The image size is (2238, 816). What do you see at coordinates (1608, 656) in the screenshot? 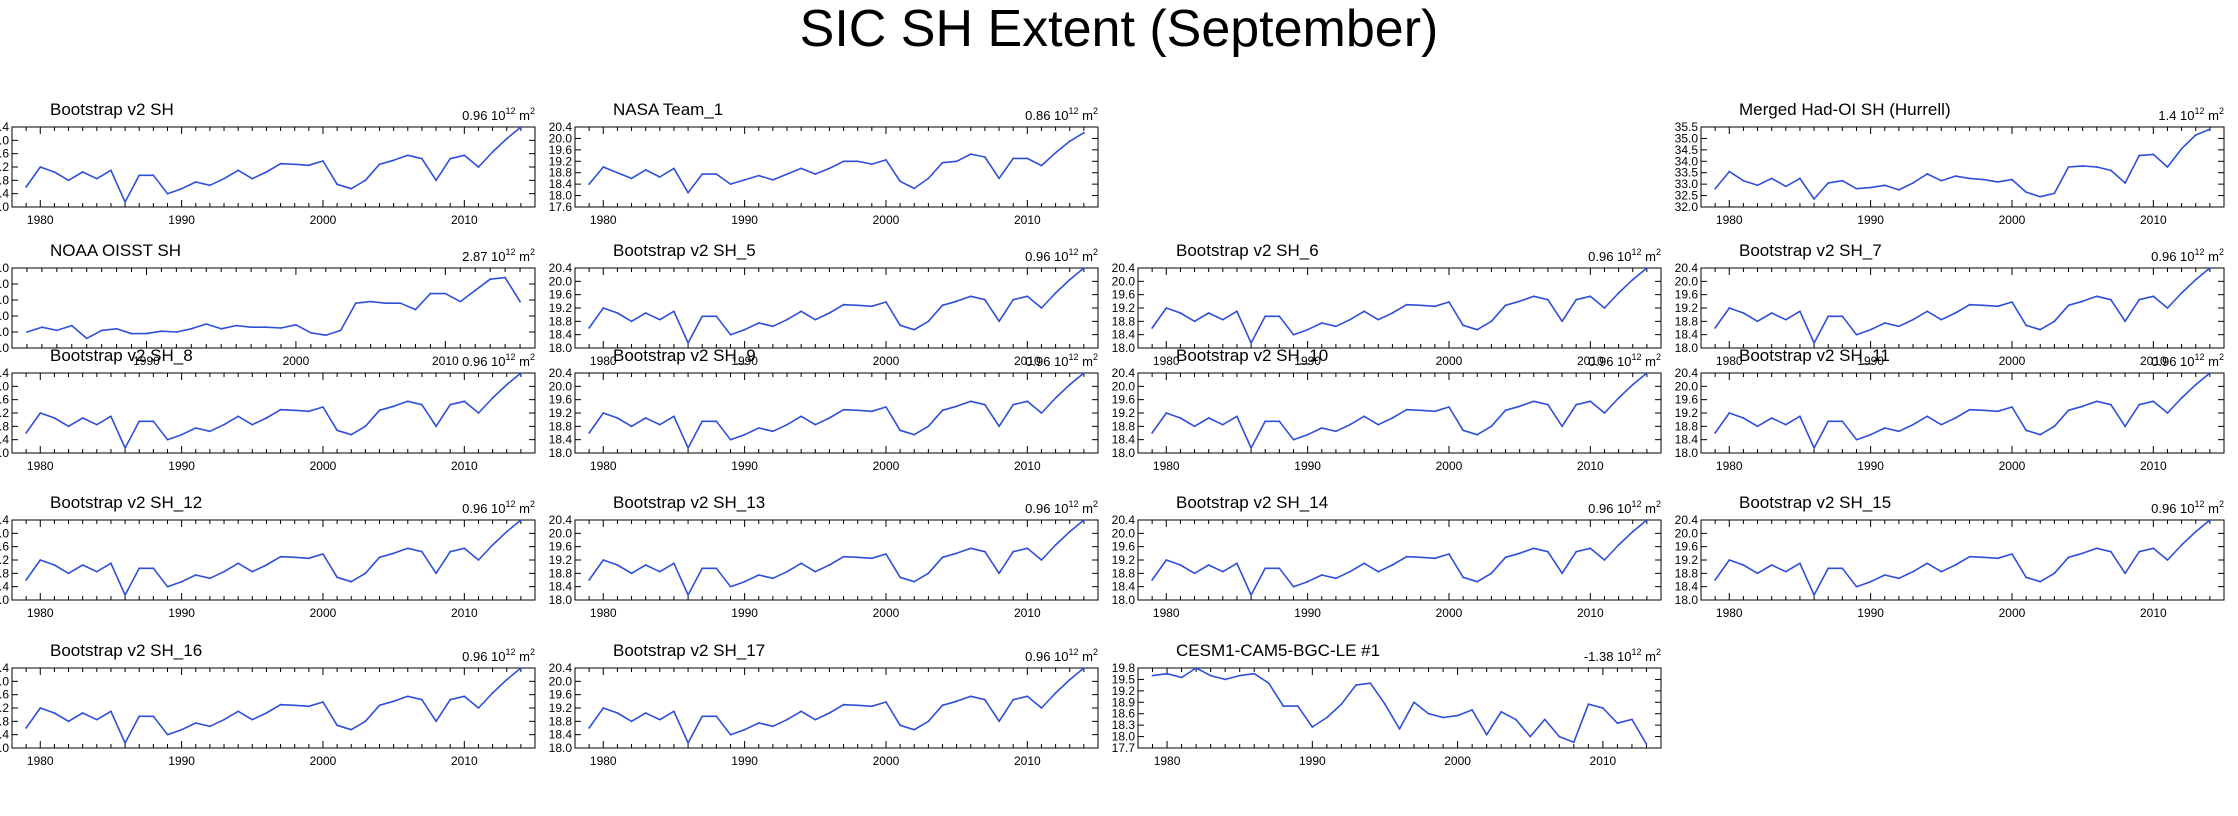
I see `units-prefix: -1.38 10` at bounding box center [1608, 656].